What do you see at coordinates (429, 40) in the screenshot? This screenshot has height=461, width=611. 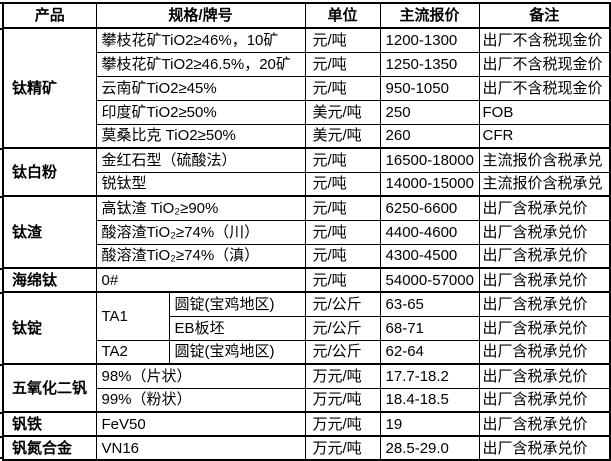 I see `price-cell: 1200-1300` at bounding box center [429, 40].